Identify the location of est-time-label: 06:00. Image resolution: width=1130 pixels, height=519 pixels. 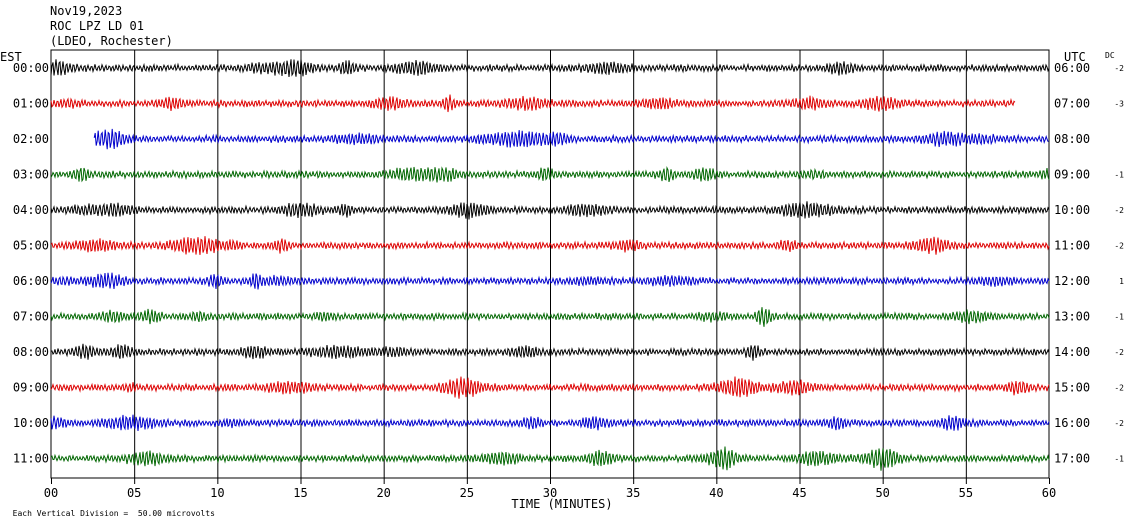
(31, 281).